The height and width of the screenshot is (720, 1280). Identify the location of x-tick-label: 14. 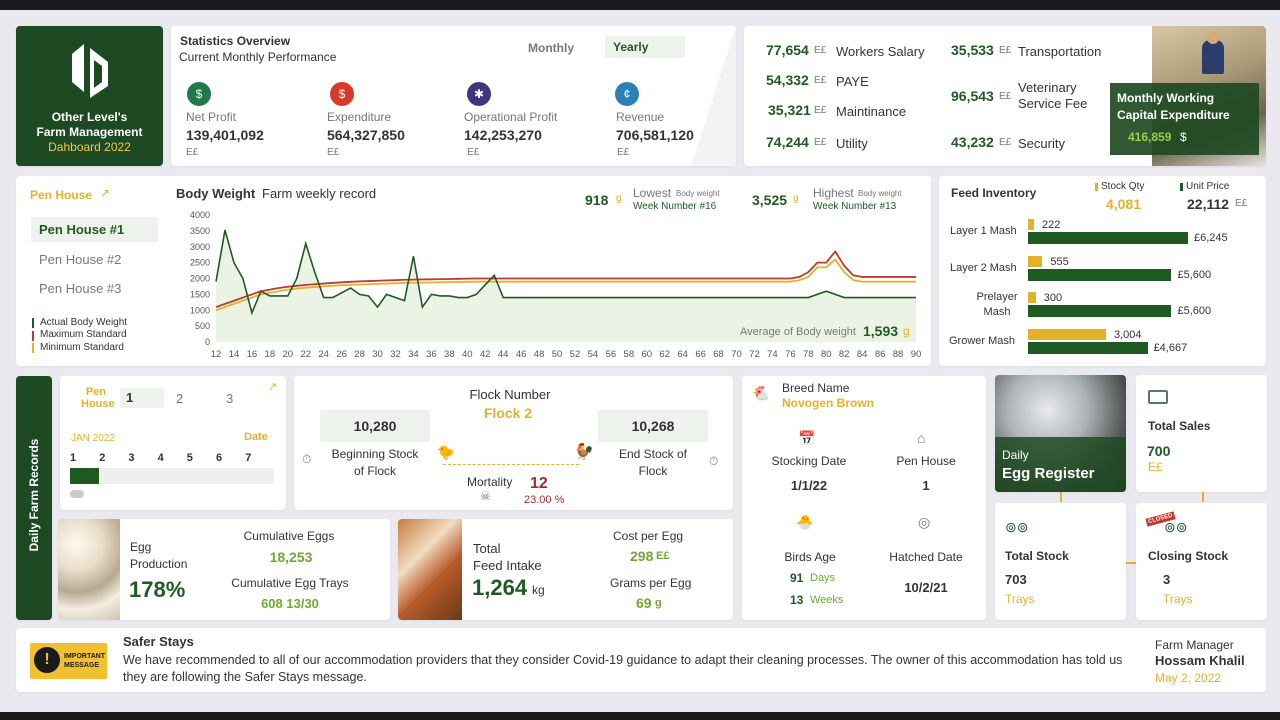
(234, 354).